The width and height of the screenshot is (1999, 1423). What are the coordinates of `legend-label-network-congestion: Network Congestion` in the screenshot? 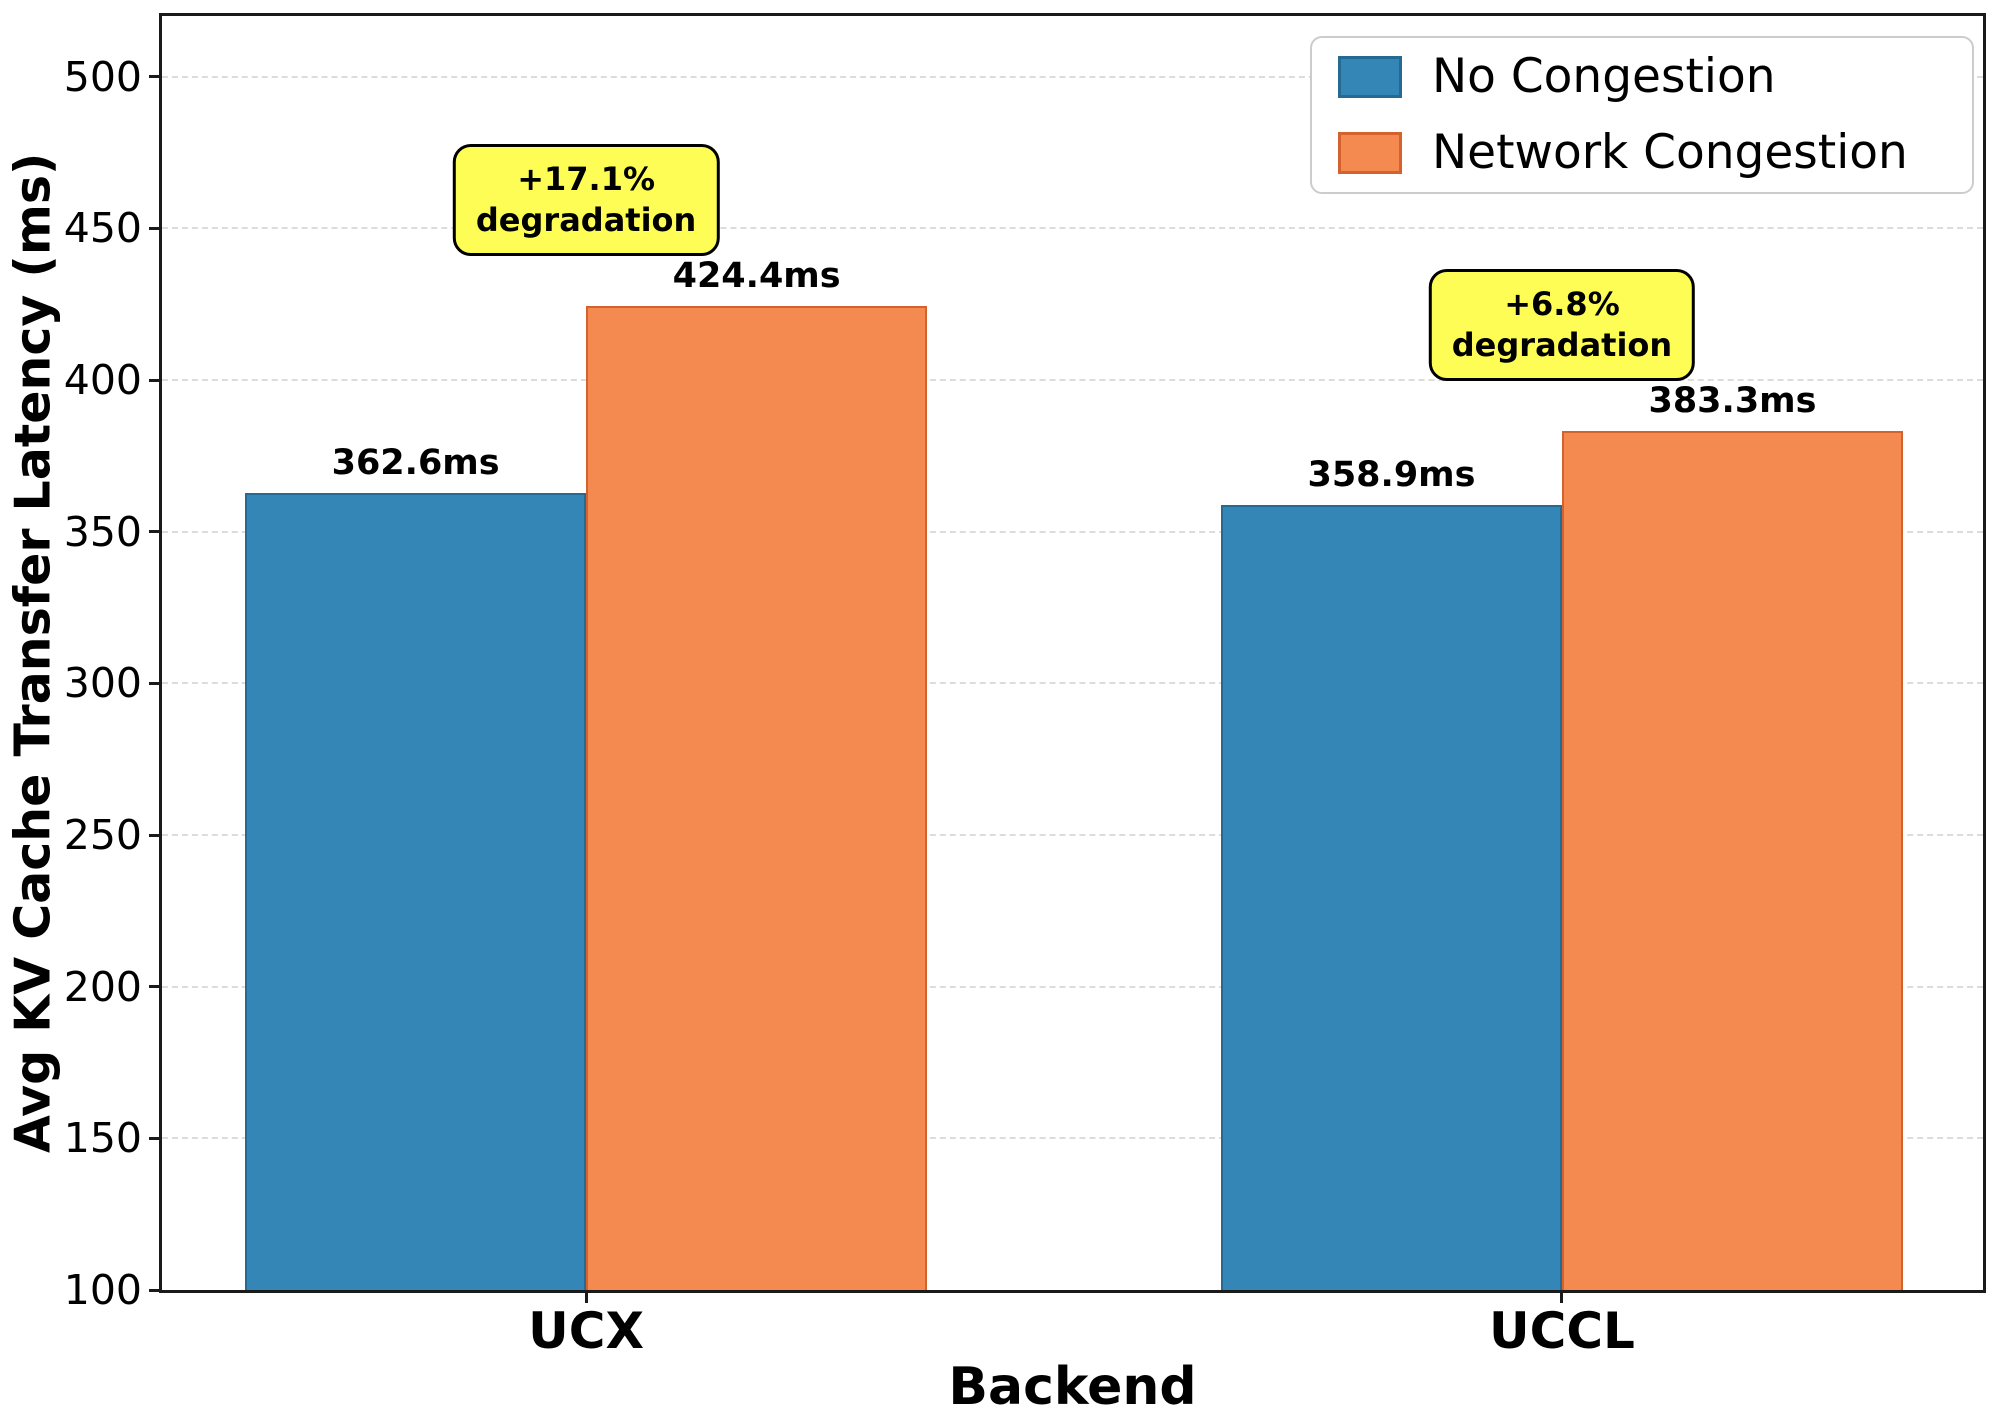 It's located at (1670, 152).